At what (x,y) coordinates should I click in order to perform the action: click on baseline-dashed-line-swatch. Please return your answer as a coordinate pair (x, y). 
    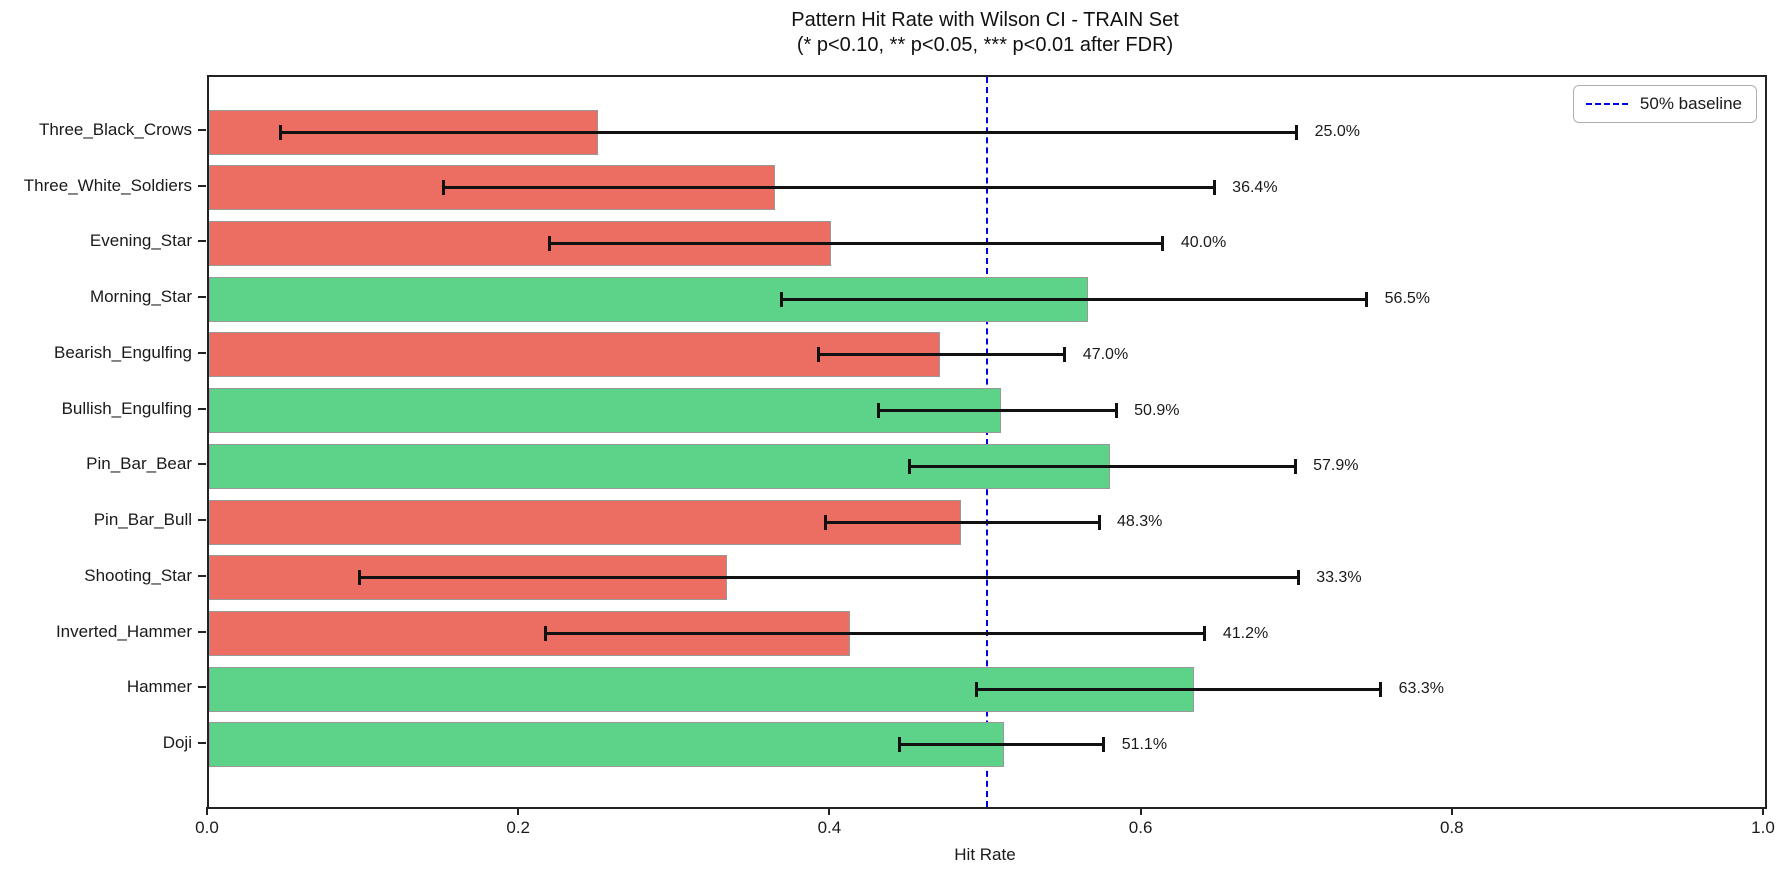
    Looking at the image, I should click on (1606, 104).